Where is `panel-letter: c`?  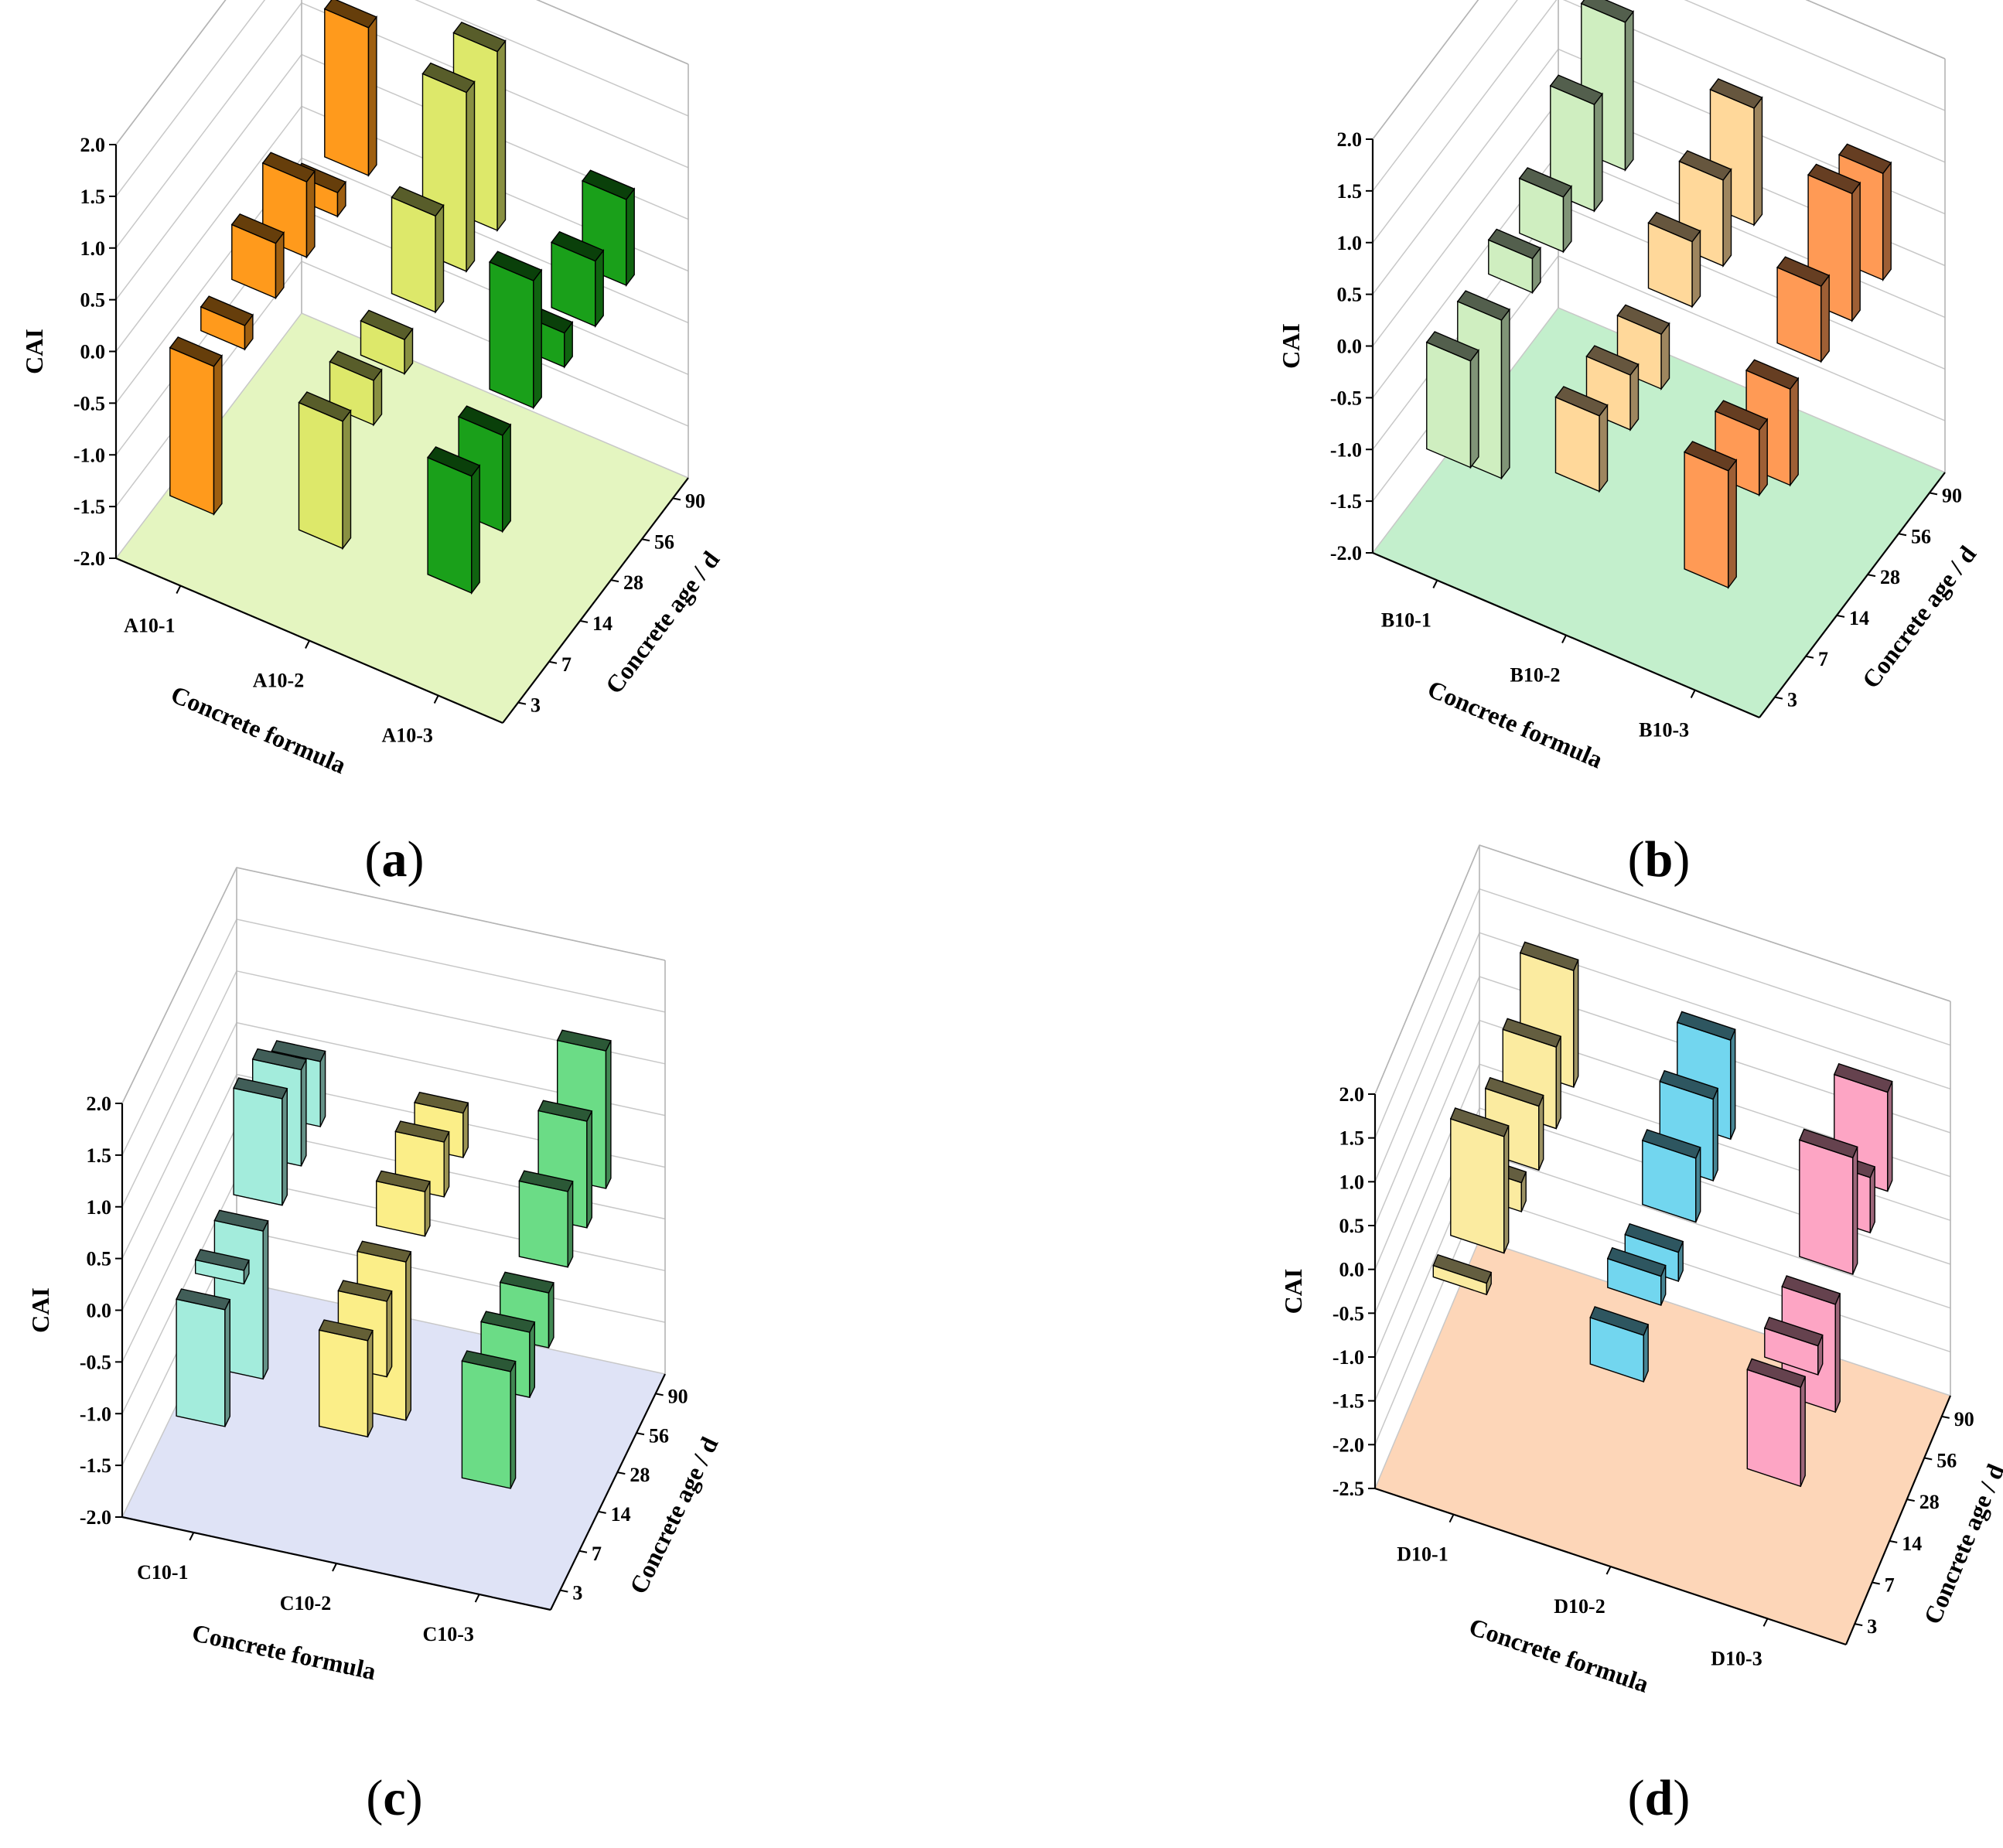 panel-letter: c is located at coordinates (394, 1798).